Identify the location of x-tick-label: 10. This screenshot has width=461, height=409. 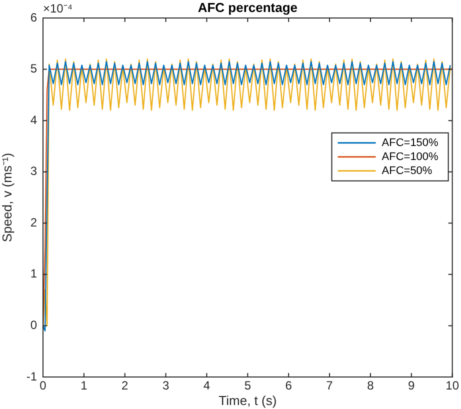
(453, 385).